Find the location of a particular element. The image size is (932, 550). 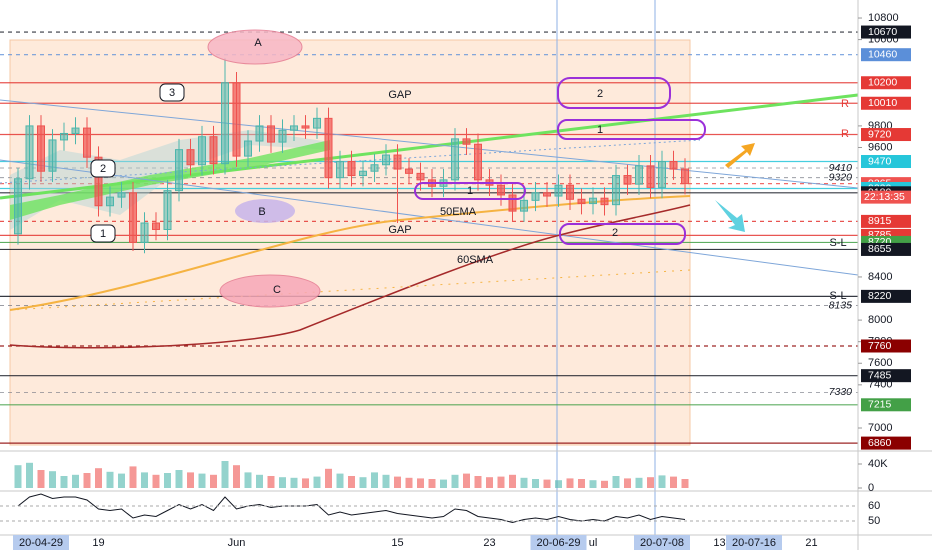

y-tick-label: 8000 is located at coordinates (880, 320).